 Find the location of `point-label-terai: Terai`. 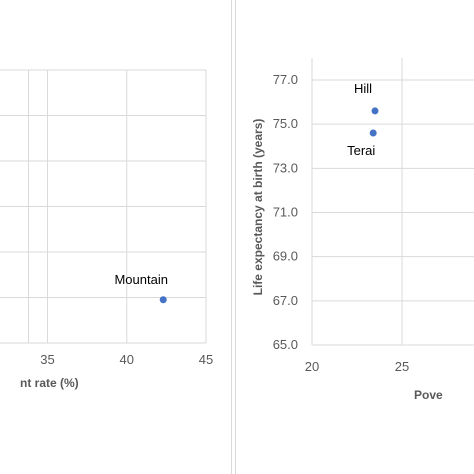

point-label-terai: Terai is located at coordinates (361, 150).